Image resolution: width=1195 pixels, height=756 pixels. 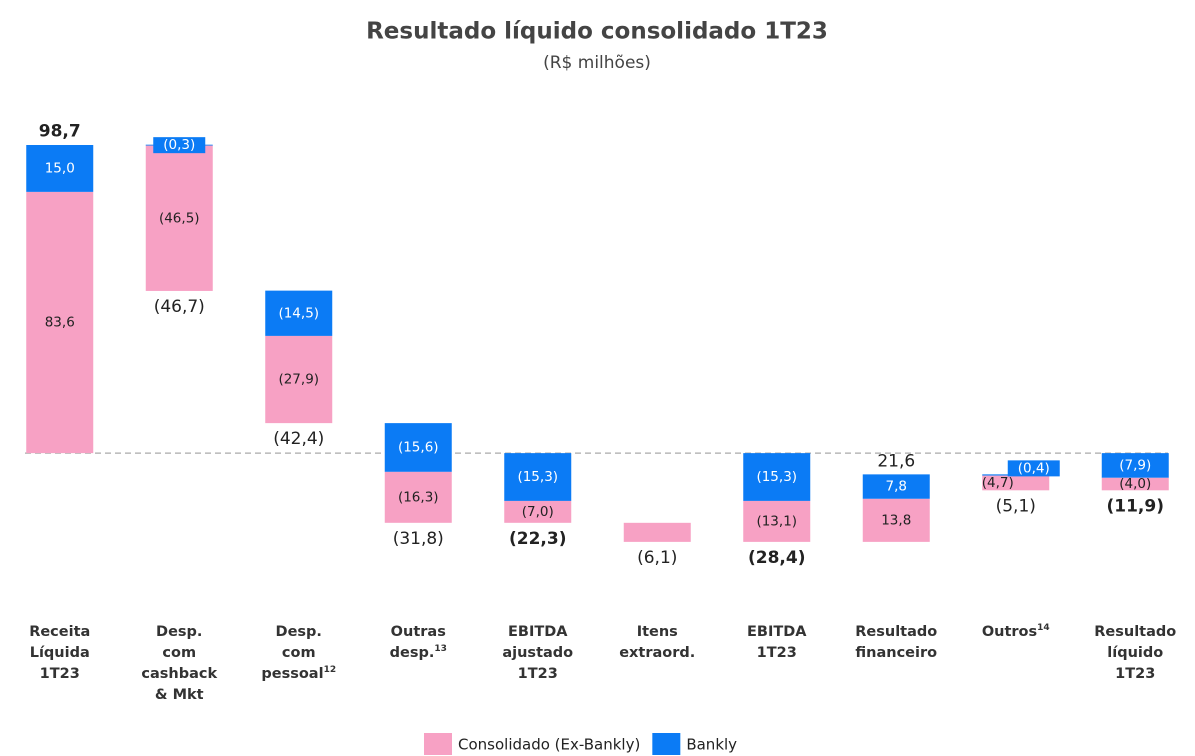 I want to click on value-label: (15,6), so click(x=418, y=448).